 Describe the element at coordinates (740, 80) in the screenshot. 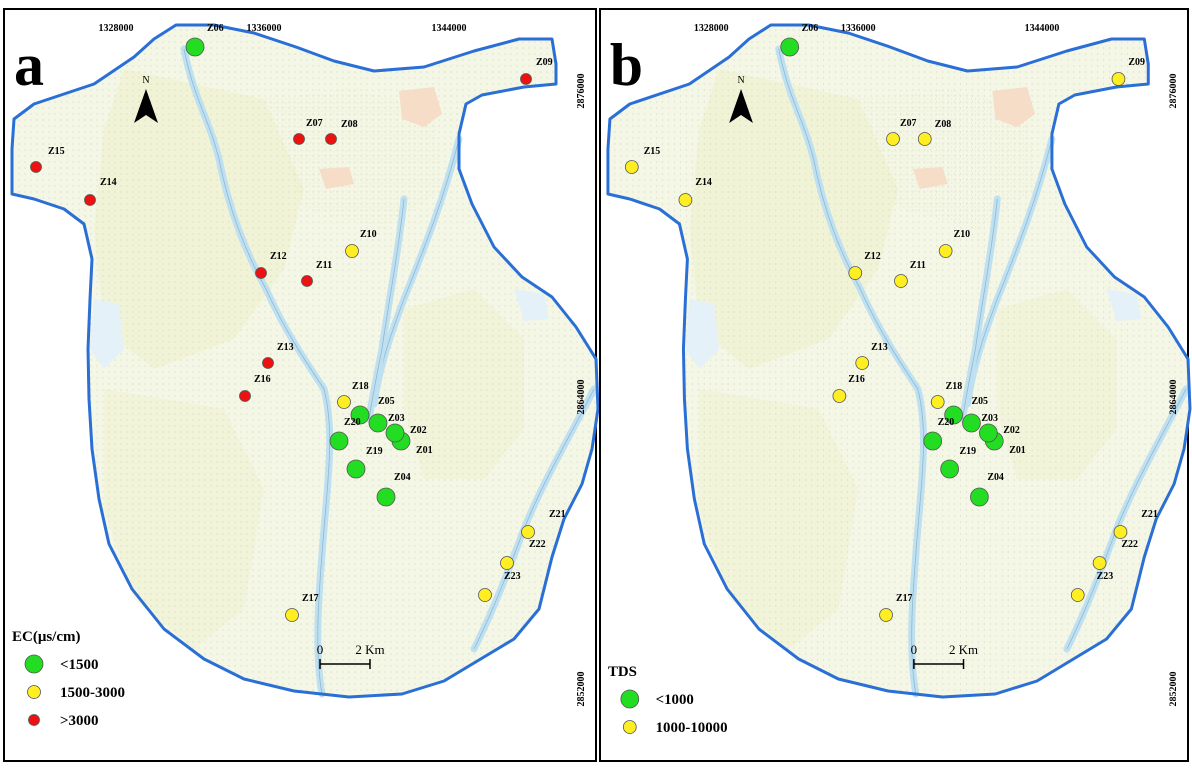

I see `north-label: N` at that location.